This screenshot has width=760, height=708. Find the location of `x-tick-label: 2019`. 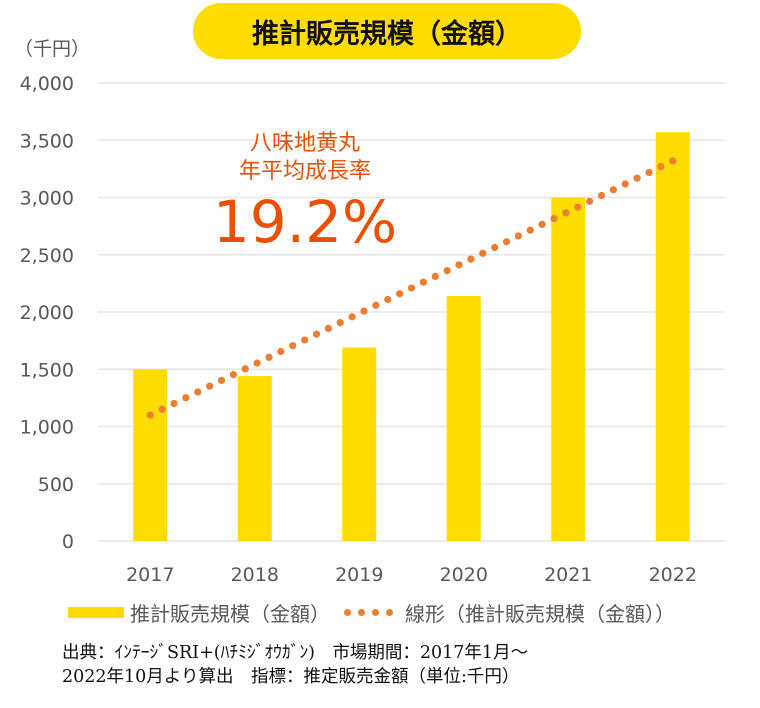

x-tick-label: 2019 is located at coordinates (359, 575).